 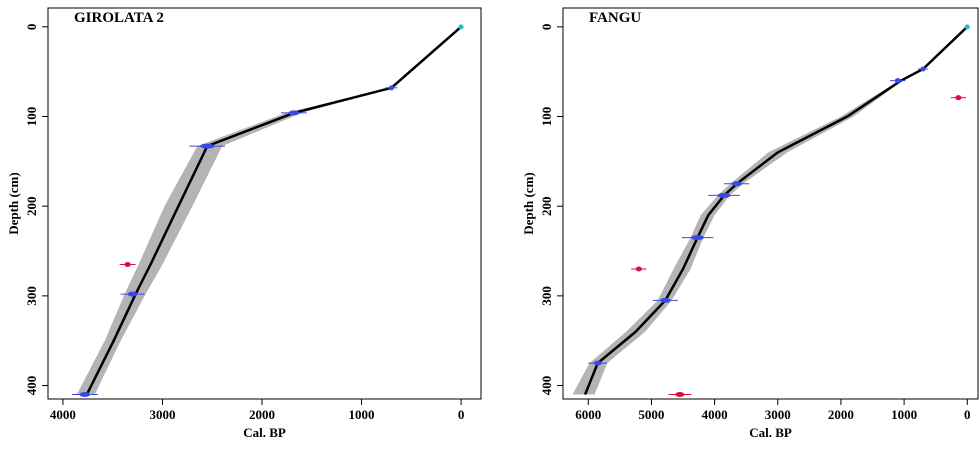 What do you see at coordinates (615, 18) in the screenshot?
I see `chart-title: FANGU` at bounding box center [615, 18].